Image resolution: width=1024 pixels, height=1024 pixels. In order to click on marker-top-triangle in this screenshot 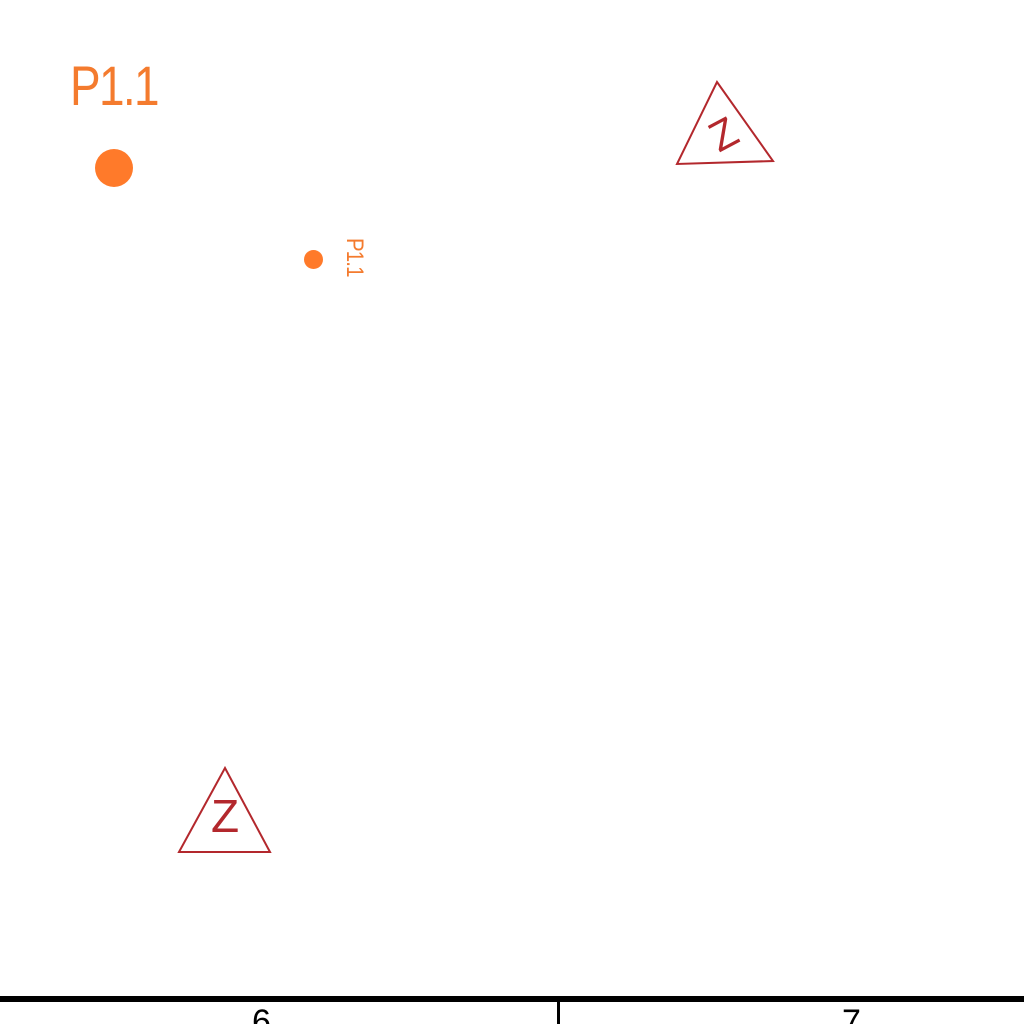, I will do `click(725, 123)`.